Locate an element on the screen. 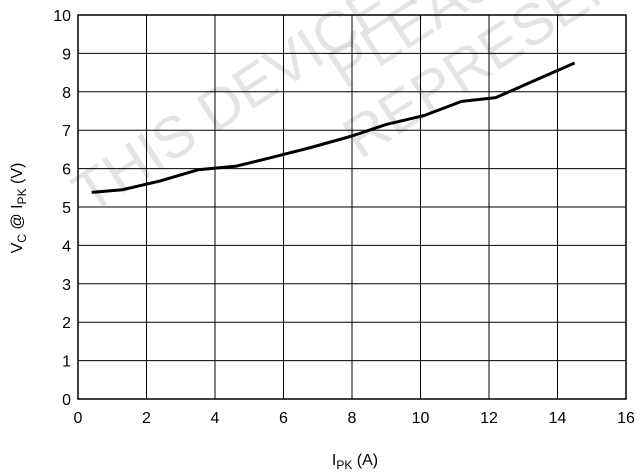  y-tick-label: 3 is located at coordinates (66, 285).